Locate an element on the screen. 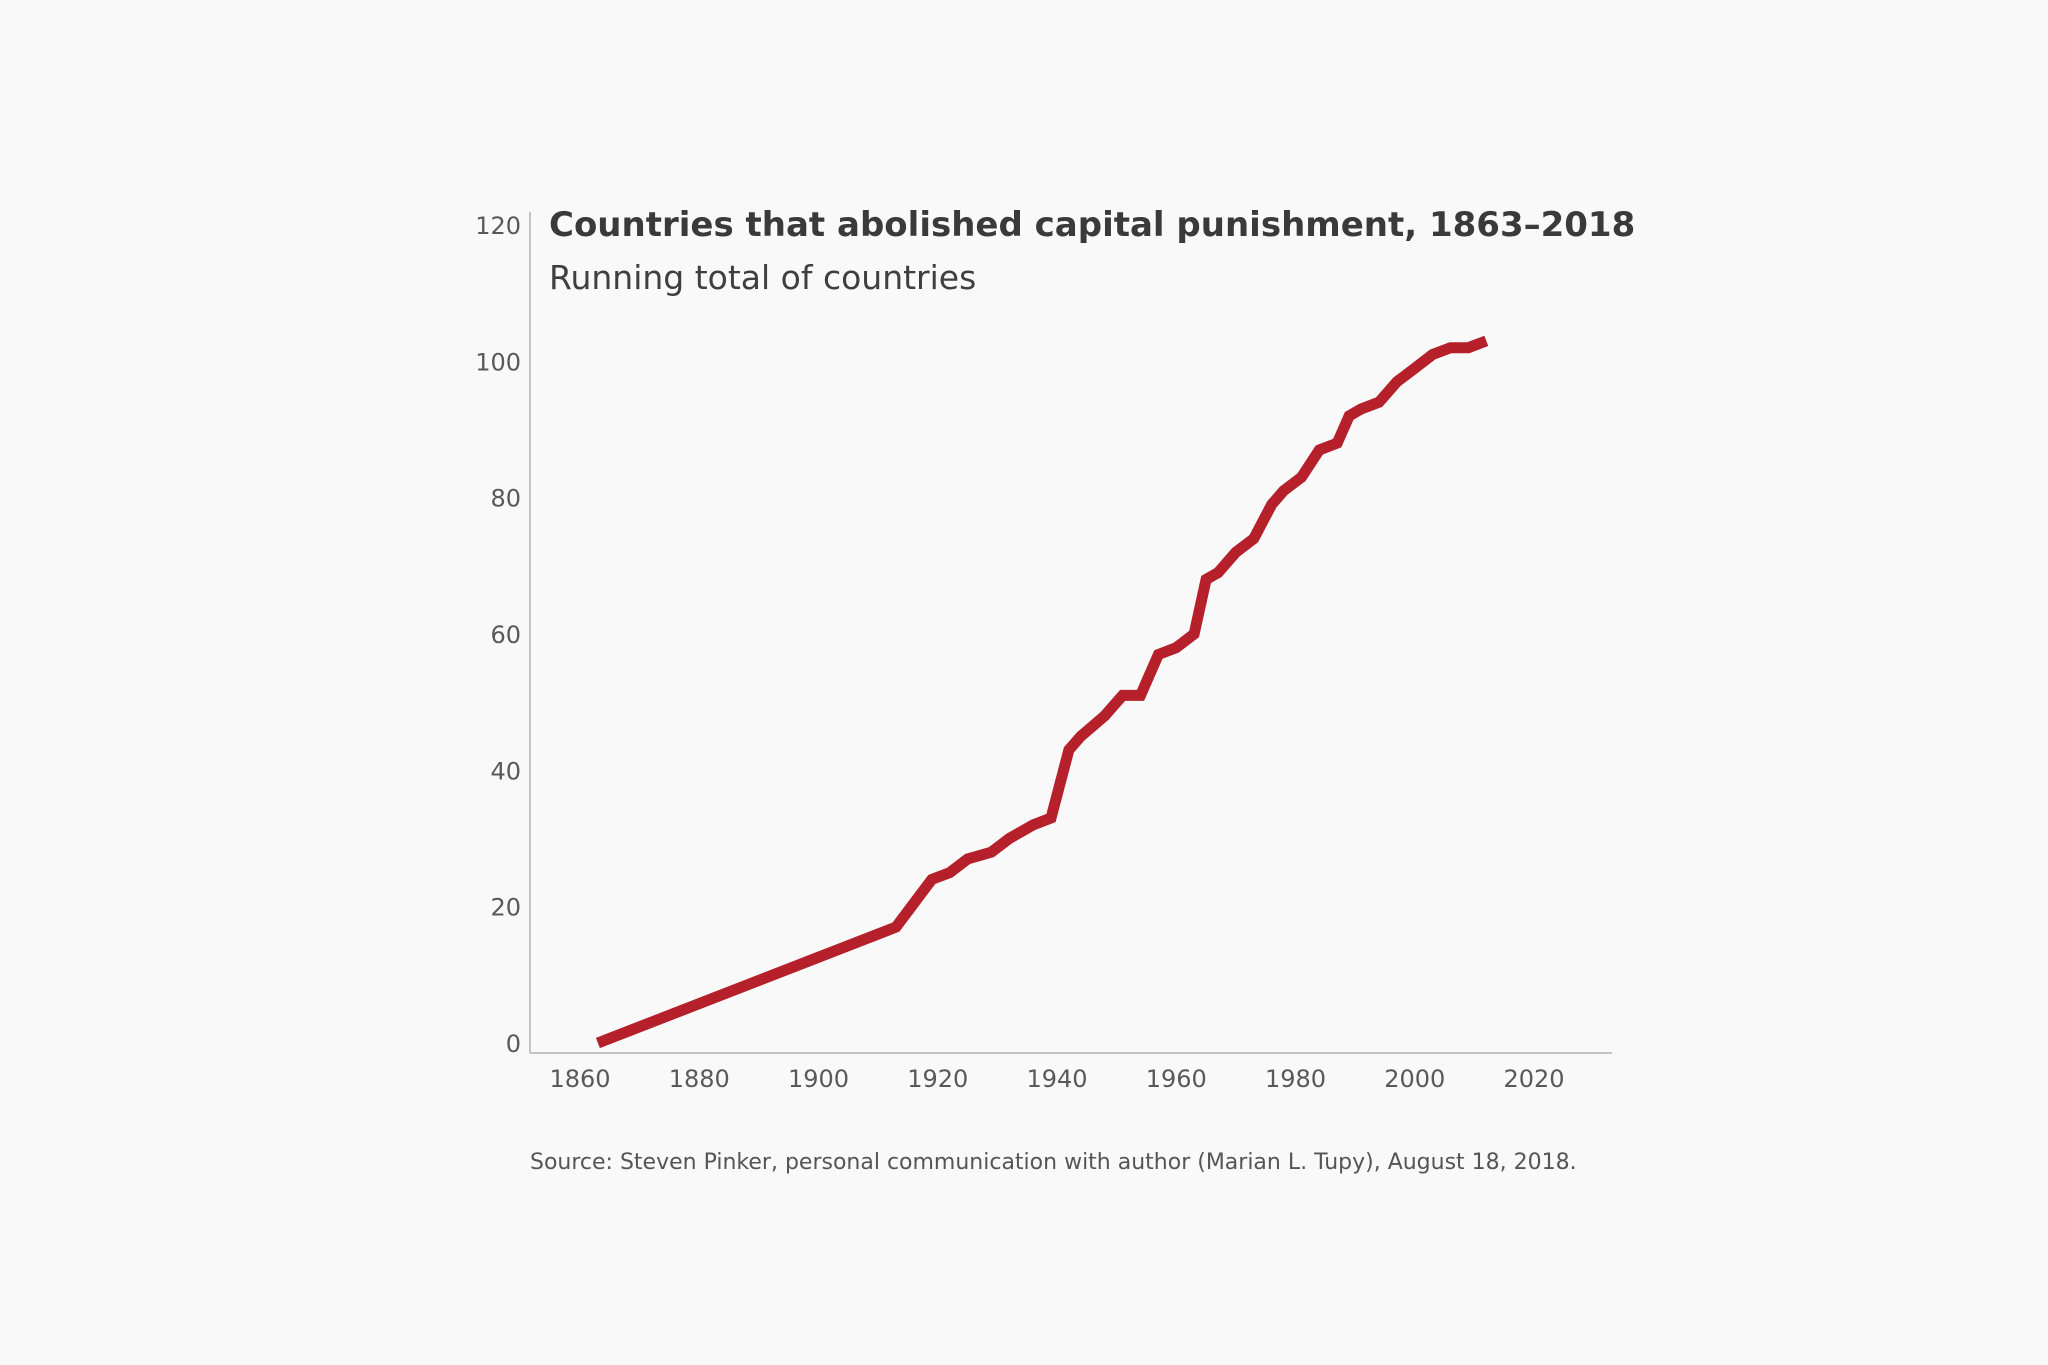 Image resolution: width=2048 pixels, height=1365 pixels. x-tick-label: 1960 is located at coordinates (1176, 1079).